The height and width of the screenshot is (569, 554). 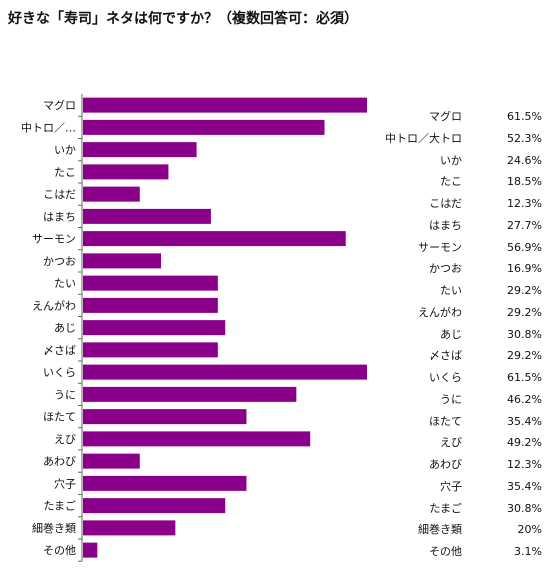 What do you see at coordinates (423, 138) in the screenshot?
I see `table-row-name: 中トロ／大トロ` at bounding box center [423, 138].